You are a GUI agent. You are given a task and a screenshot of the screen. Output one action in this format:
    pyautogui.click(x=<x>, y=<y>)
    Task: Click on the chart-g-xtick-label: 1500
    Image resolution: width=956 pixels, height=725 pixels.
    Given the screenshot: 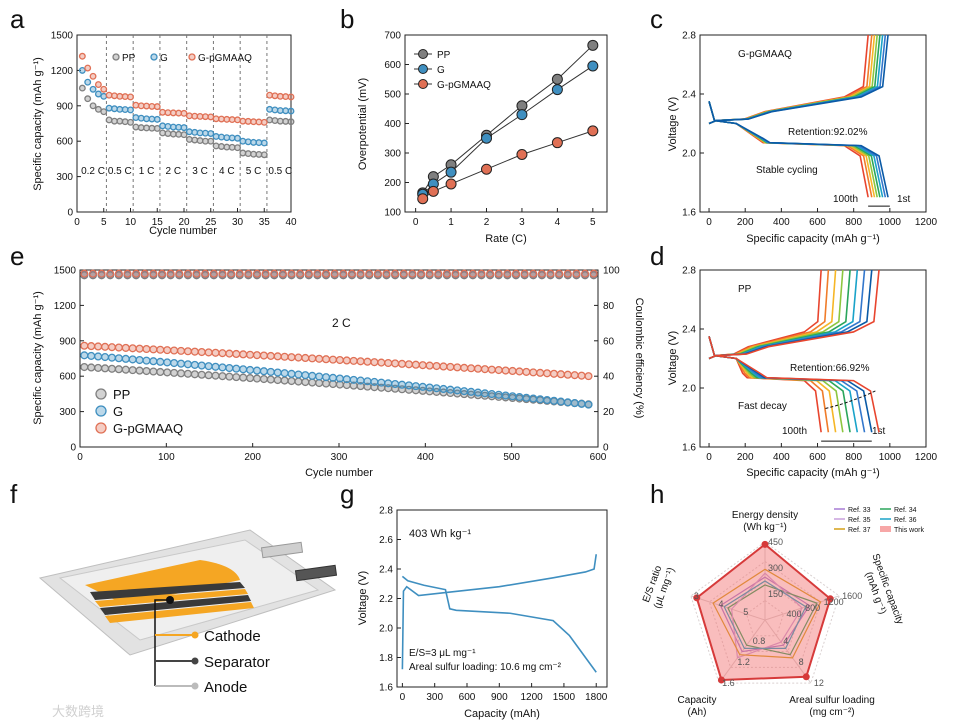 What is the action you would take?
    pyautogui.click(x=564, y=697)
    